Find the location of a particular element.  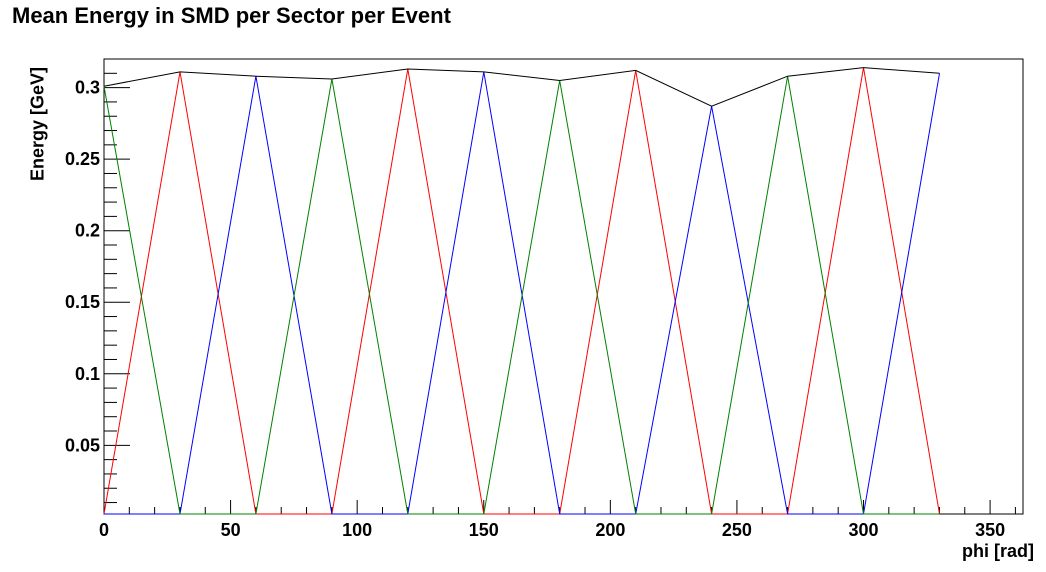

y-tick-label: 0.2 is located at coordinates (87, 231).